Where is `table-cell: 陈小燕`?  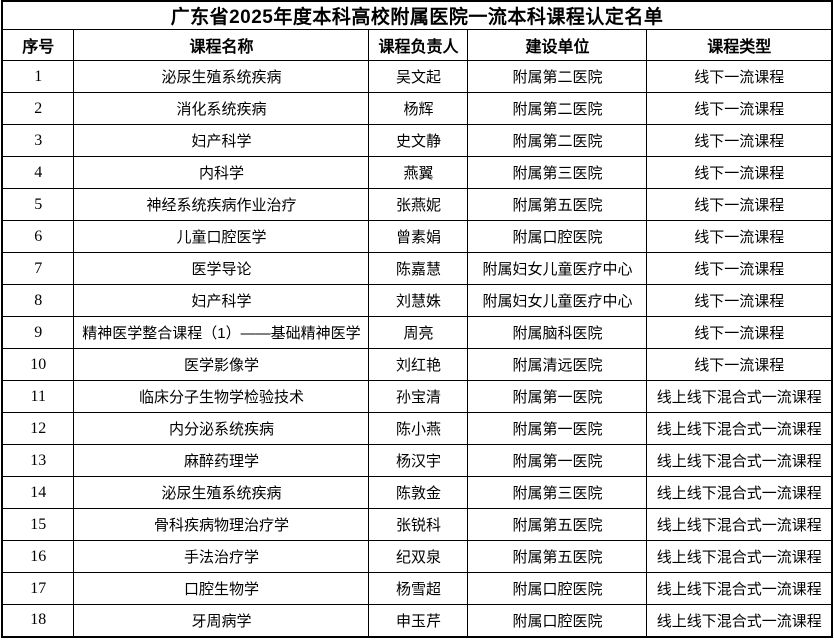
table-cell: 陈小燕 is located at coordinates (418, 428).